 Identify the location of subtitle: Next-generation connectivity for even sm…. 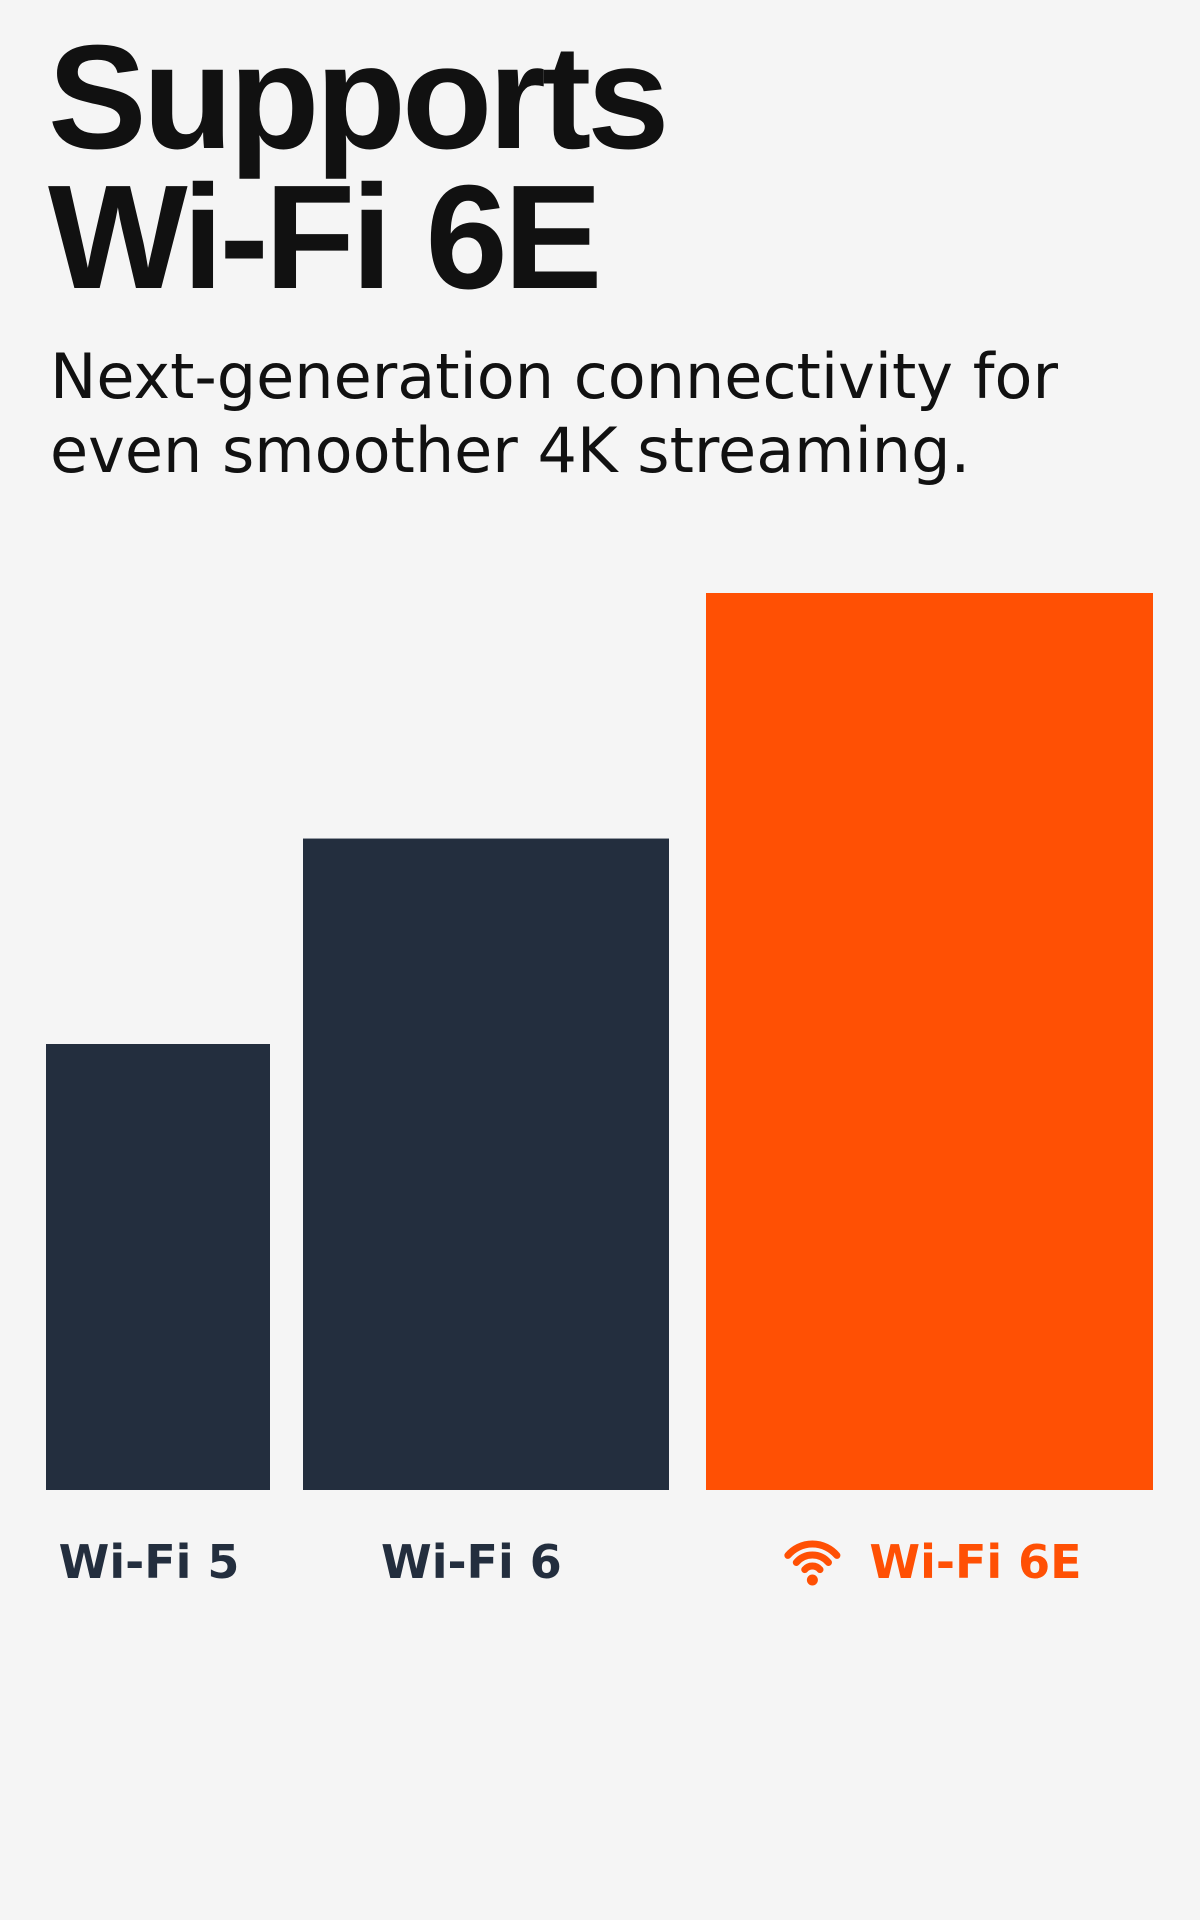
(610, 414).